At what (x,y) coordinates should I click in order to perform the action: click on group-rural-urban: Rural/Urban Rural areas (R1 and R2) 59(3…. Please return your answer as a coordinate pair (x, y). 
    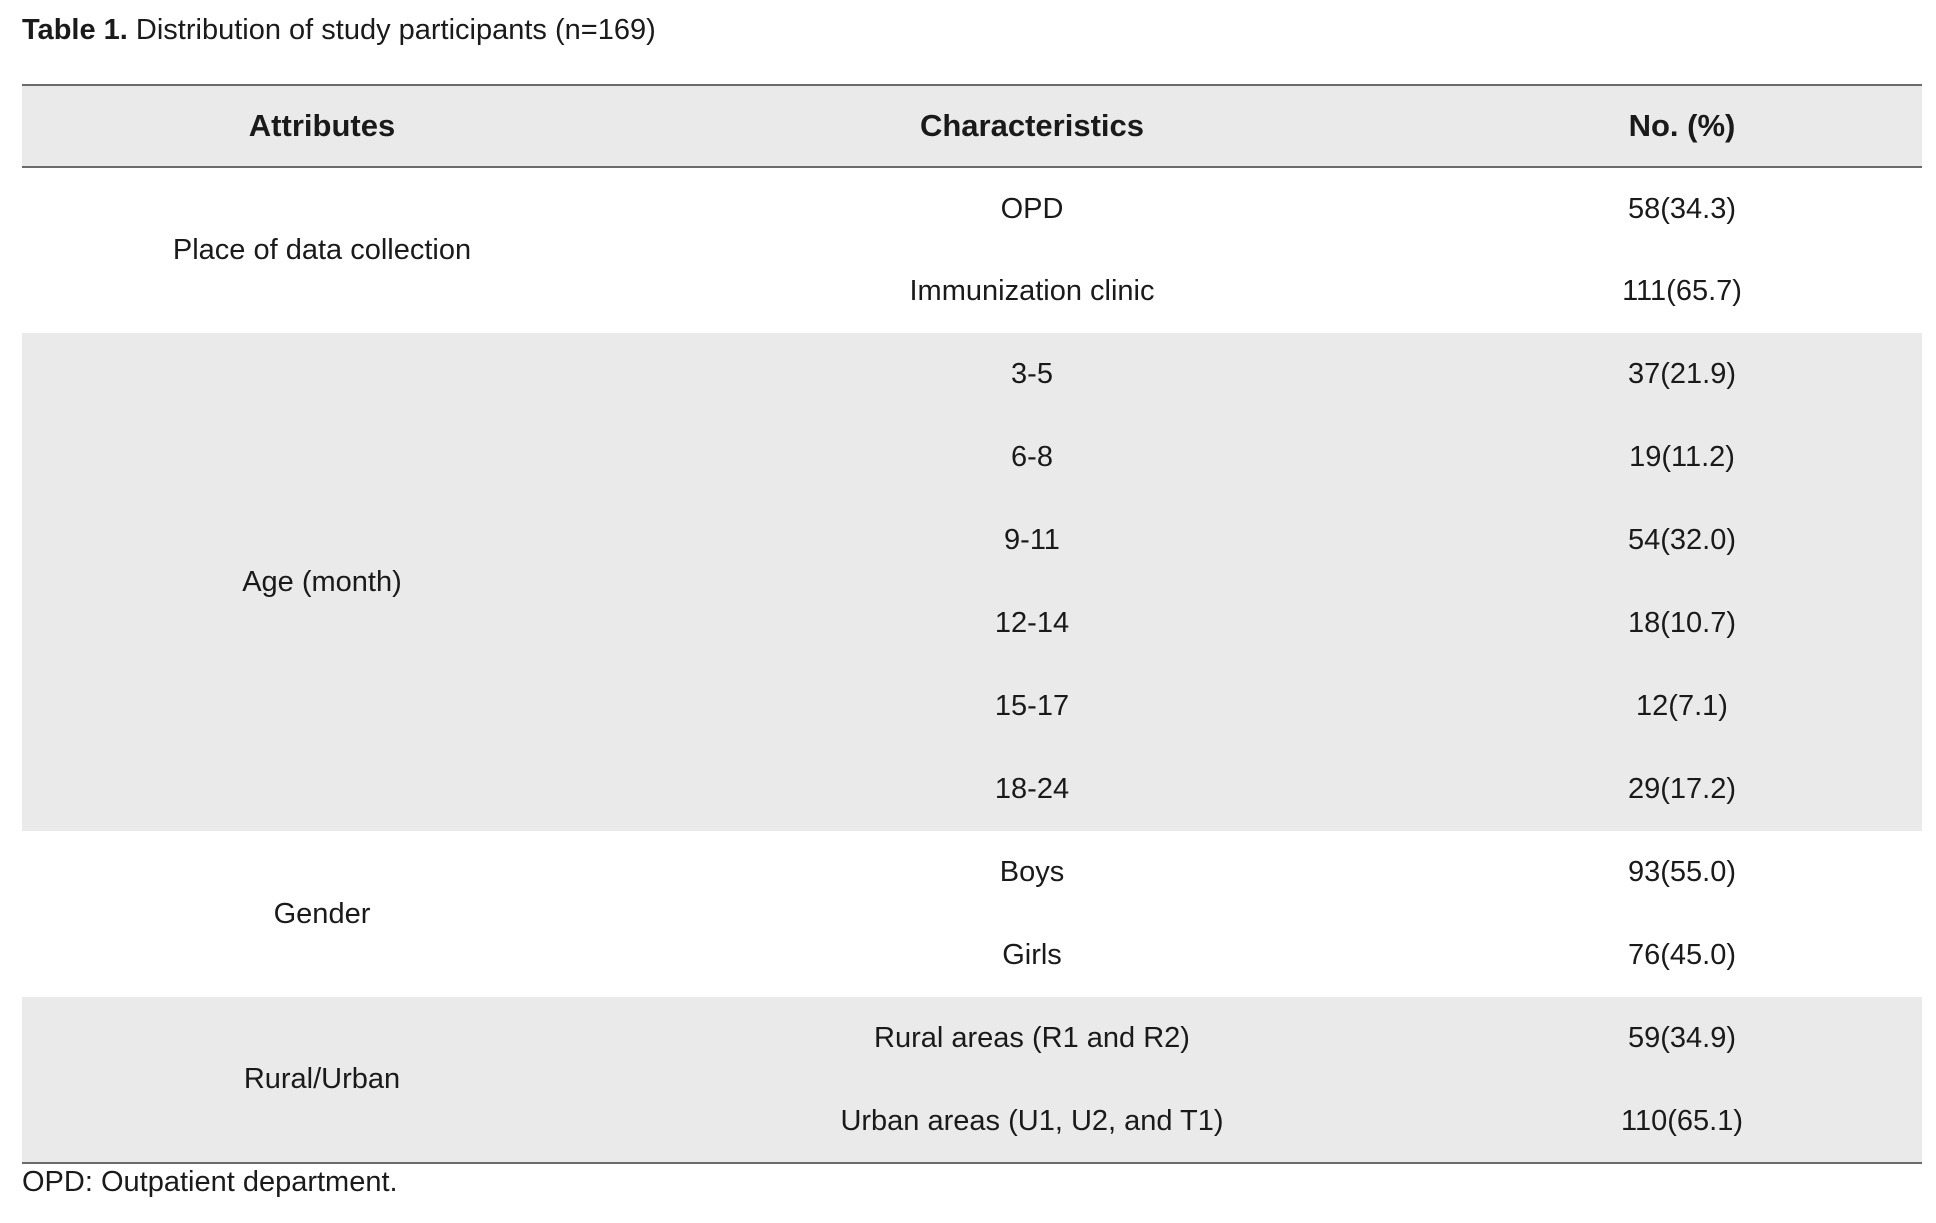
    Looking at the image, I should click on (972, 1080).